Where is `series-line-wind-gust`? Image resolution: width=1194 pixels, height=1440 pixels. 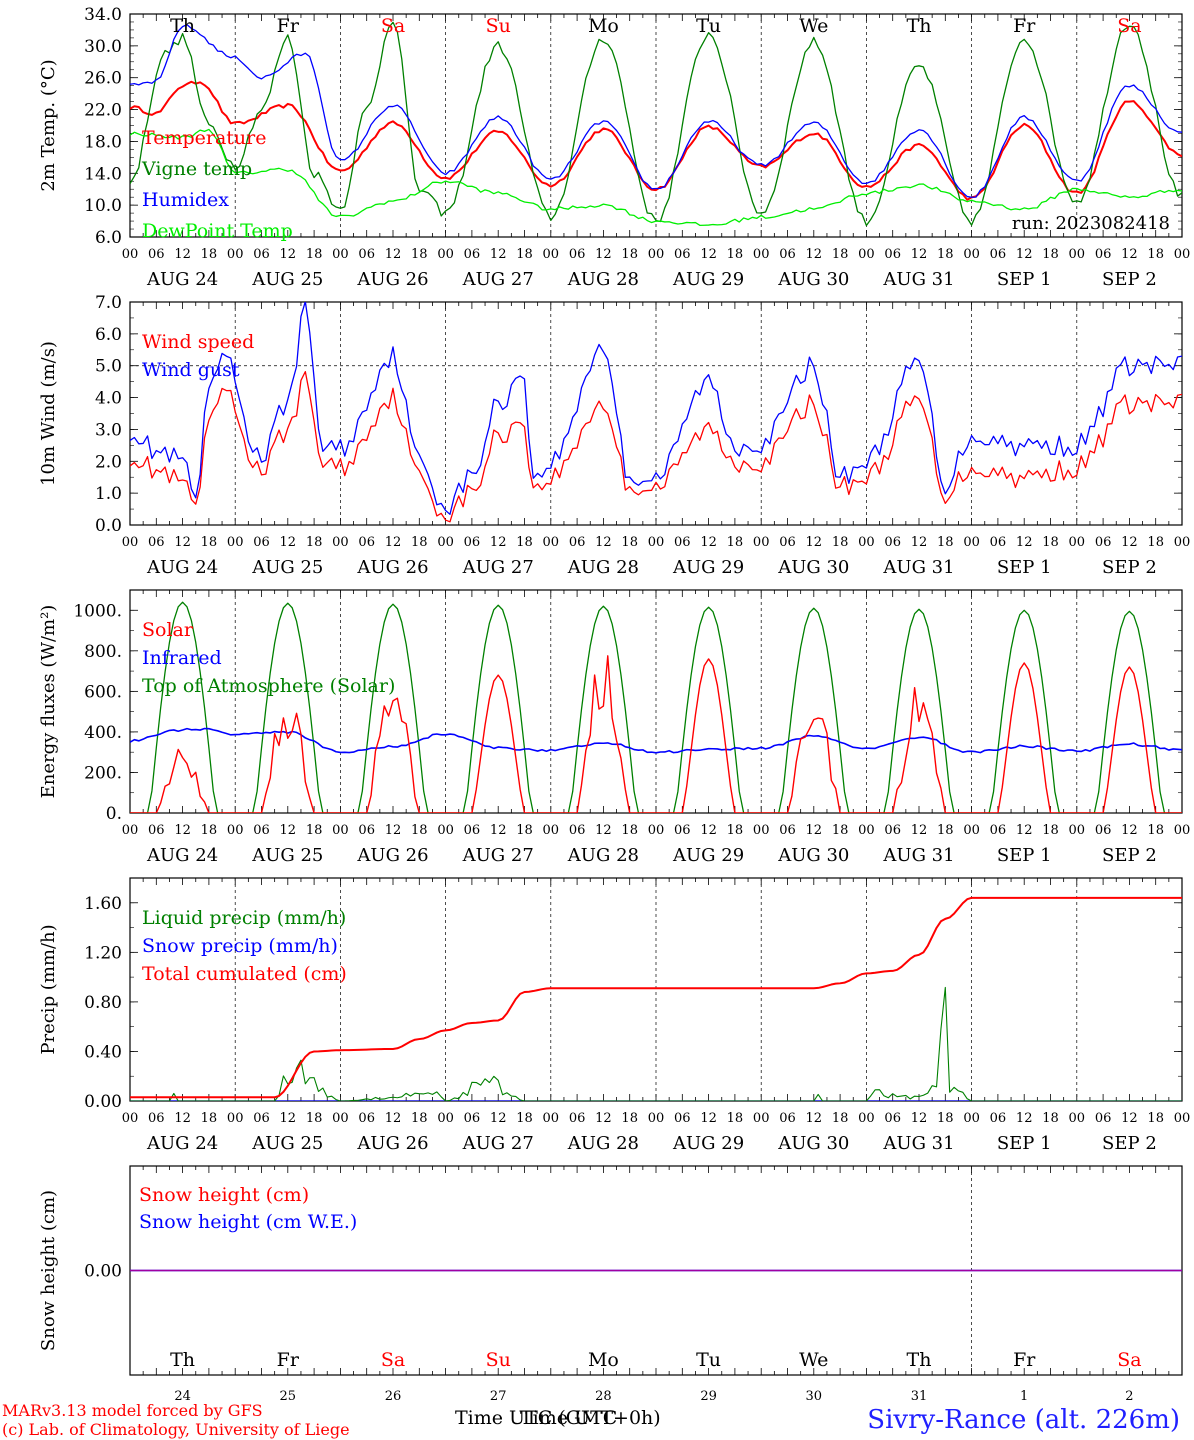 series-line-wind-gust is located at coordinates (656, 408).